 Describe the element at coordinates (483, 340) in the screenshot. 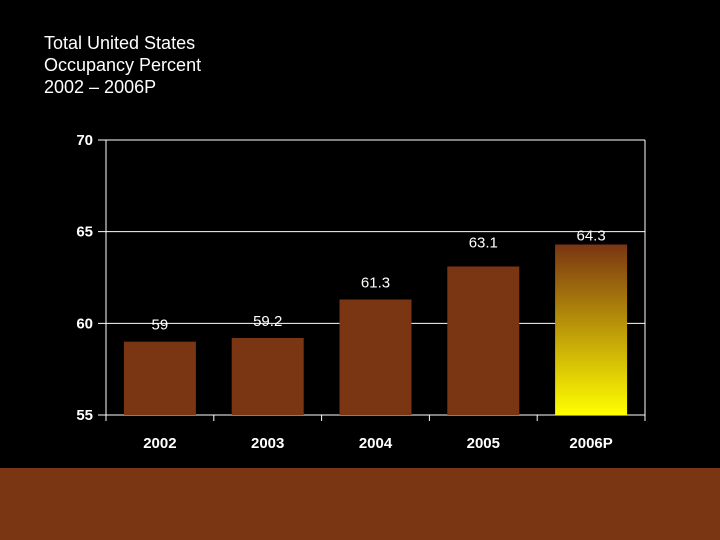

I see `bar-2005` at that location.